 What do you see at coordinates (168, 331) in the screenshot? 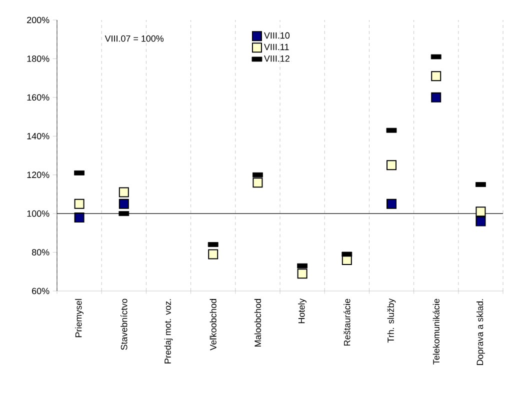
I see `x-tick-label: Predaj mot. voz.` at bounding box center [168, 331].